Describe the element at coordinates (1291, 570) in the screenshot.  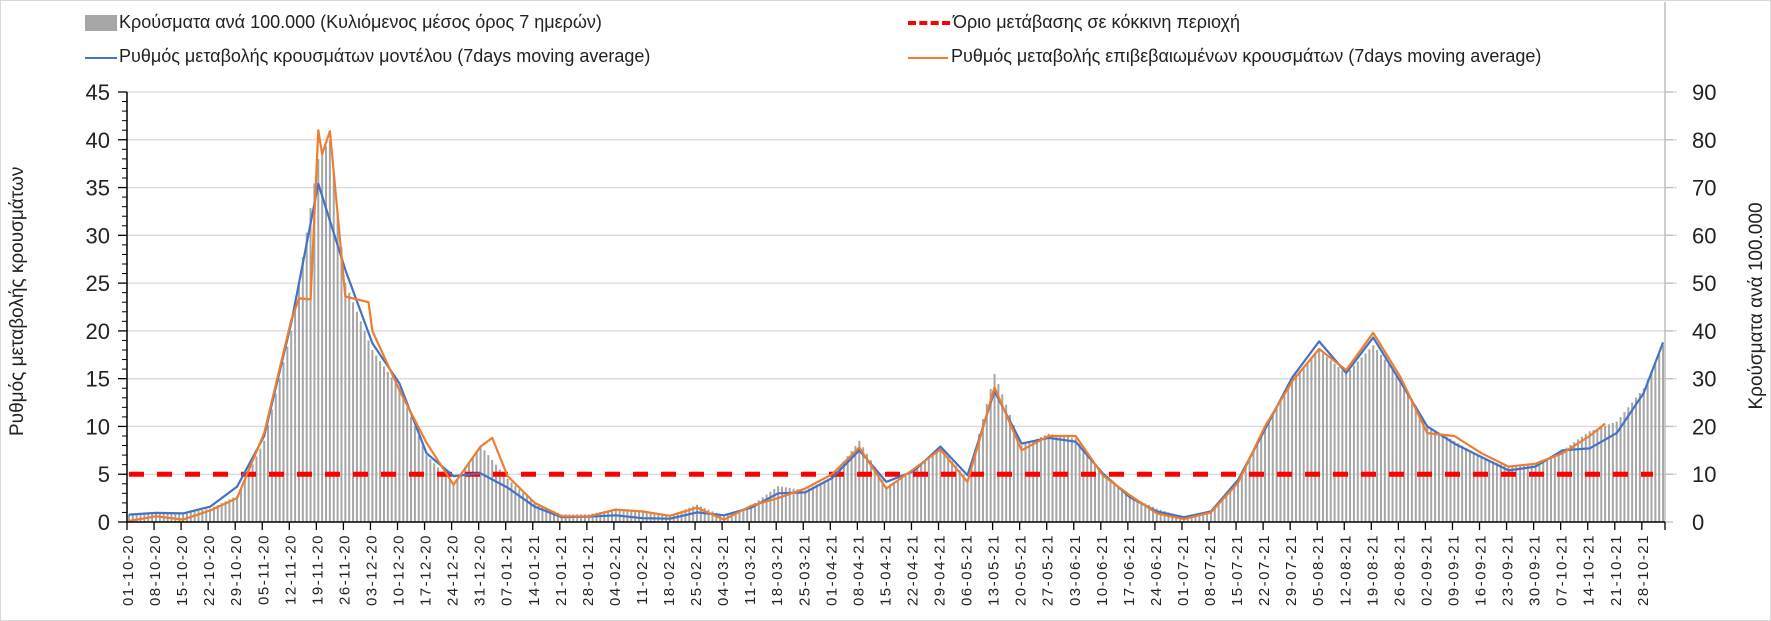
I see `x-tick-label: 29-07-21` at that location.